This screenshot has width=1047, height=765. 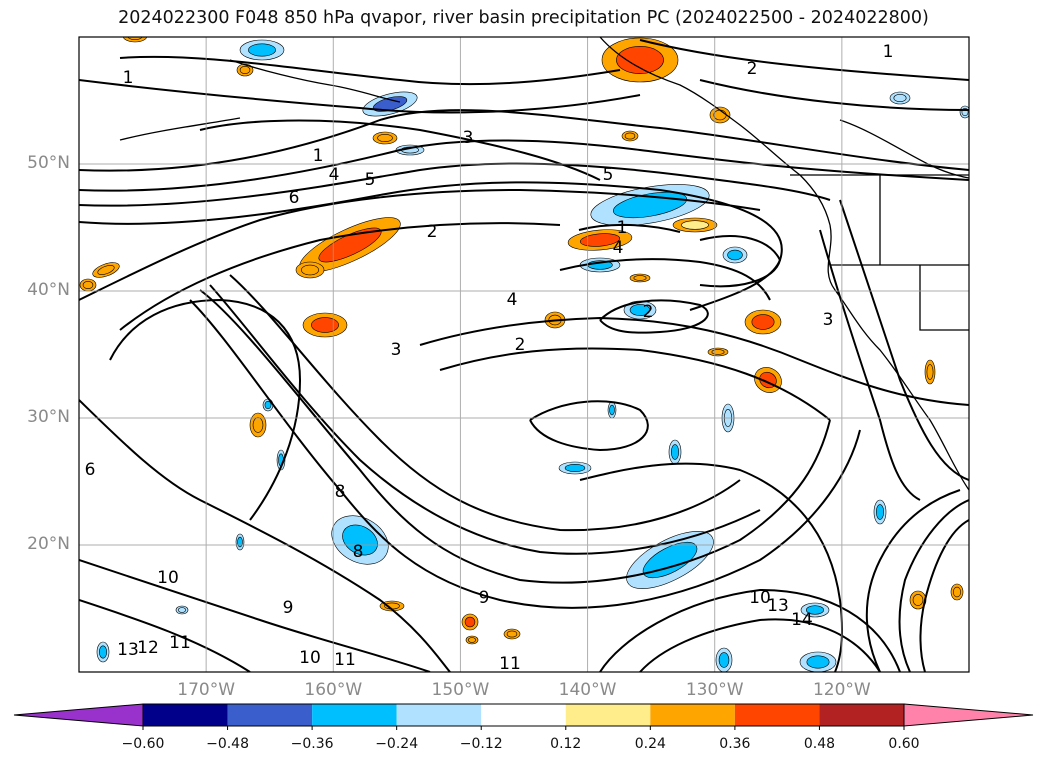 I want to click on lat-label: 30°N, so click(x=48, y=417).